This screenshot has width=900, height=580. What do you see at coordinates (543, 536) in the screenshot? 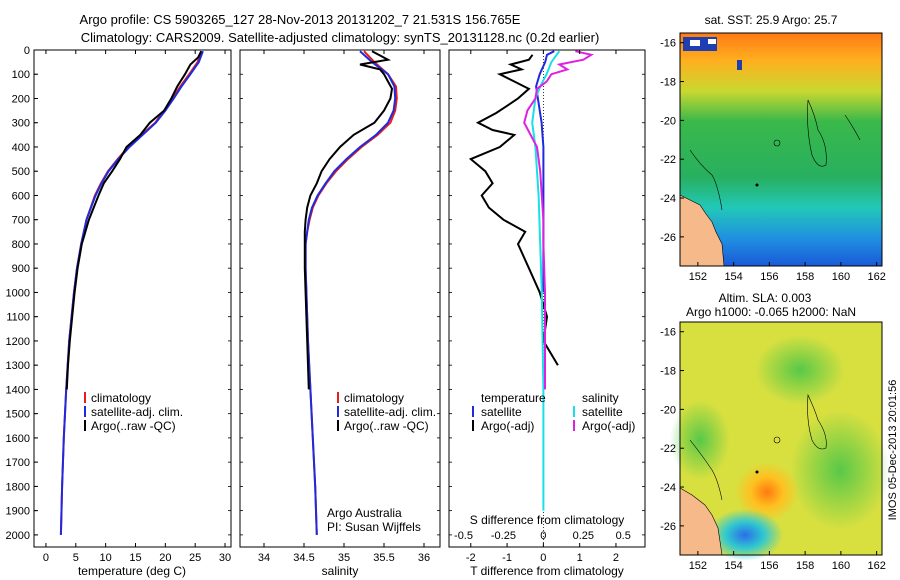
I see `s-tick-label: 0` at bounding box center [543, 536].